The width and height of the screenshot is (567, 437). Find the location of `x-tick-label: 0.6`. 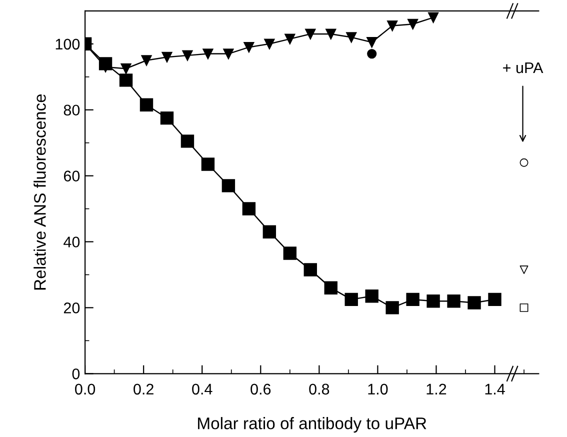

x-tick-label: 0.6 is located at coordinates (260, 389).